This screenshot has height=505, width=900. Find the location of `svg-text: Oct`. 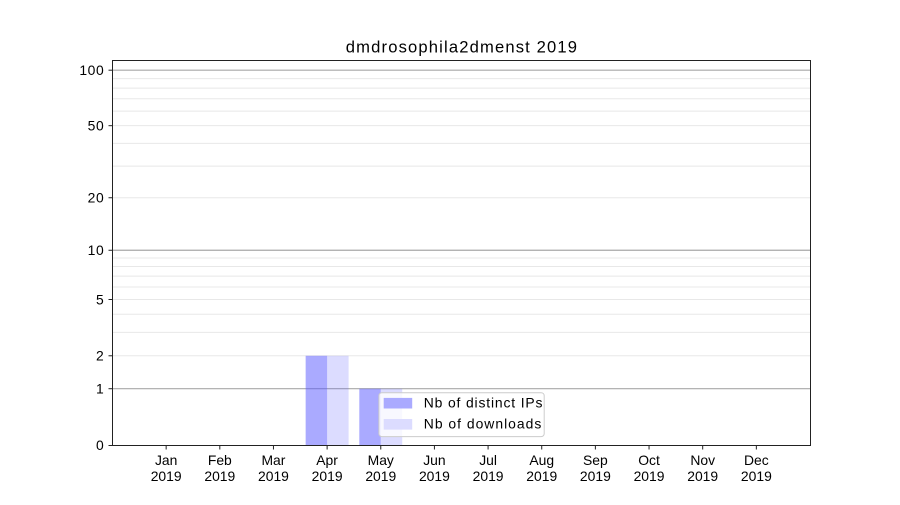

svg-text: Oct is located at coordinates (649, 460).